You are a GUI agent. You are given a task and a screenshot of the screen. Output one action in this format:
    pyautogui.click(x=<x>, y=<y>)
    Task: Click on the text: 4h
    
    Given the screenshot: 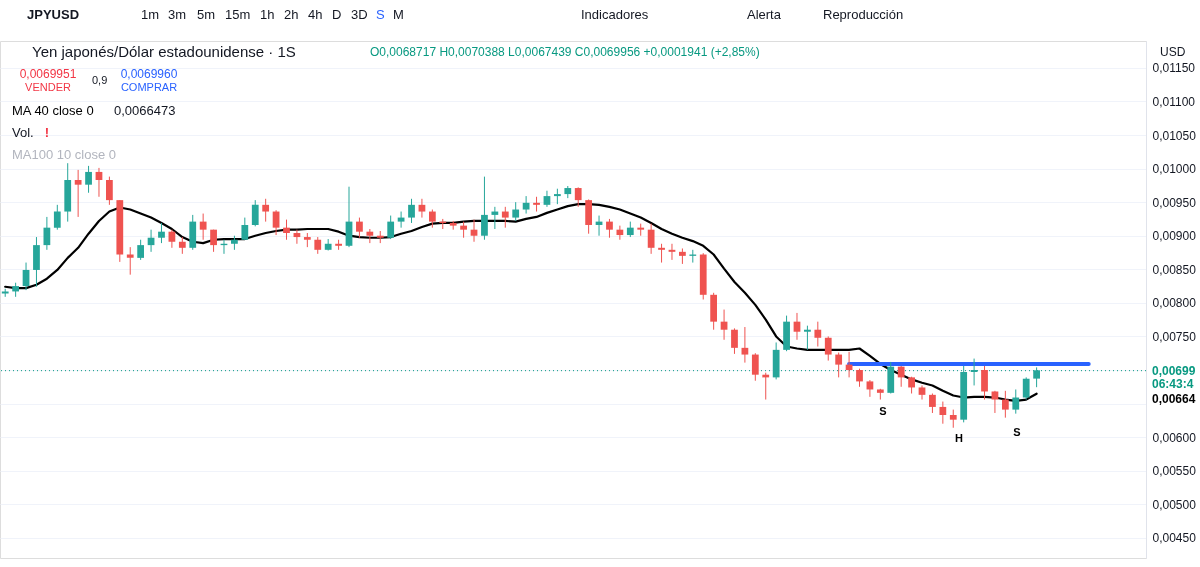 What is the action you would take?
    pyautogui.click(x=315, y=14)
    